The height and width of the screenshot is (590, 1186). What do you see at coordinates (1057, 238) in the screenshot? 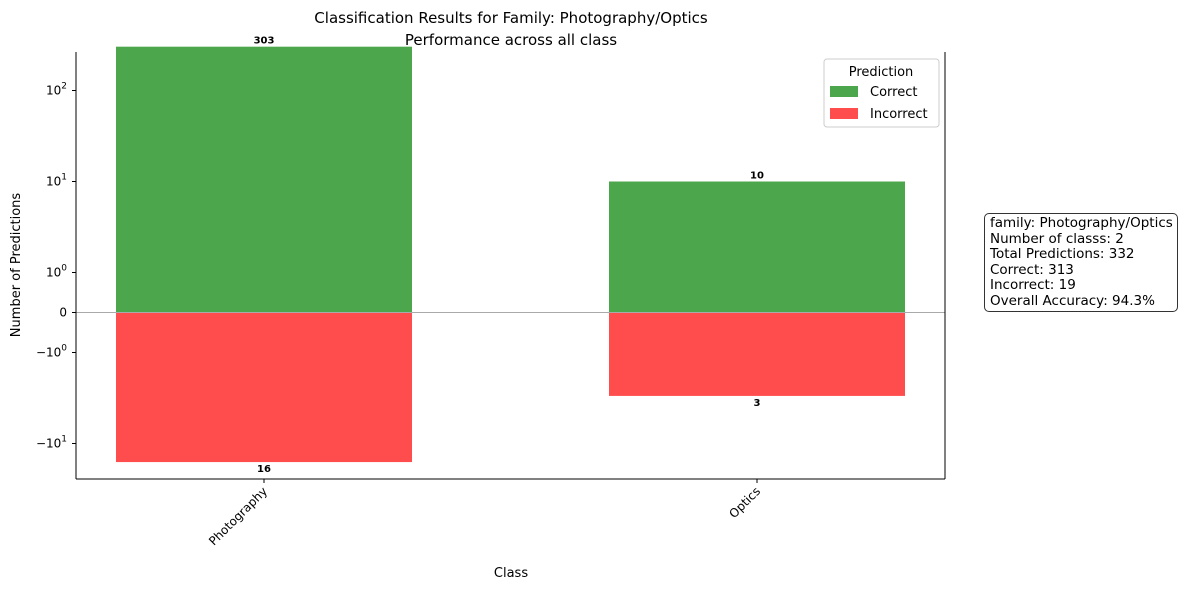
I see `summary-class-count: Number of classs: 2` at bounding box center [1057, 238].